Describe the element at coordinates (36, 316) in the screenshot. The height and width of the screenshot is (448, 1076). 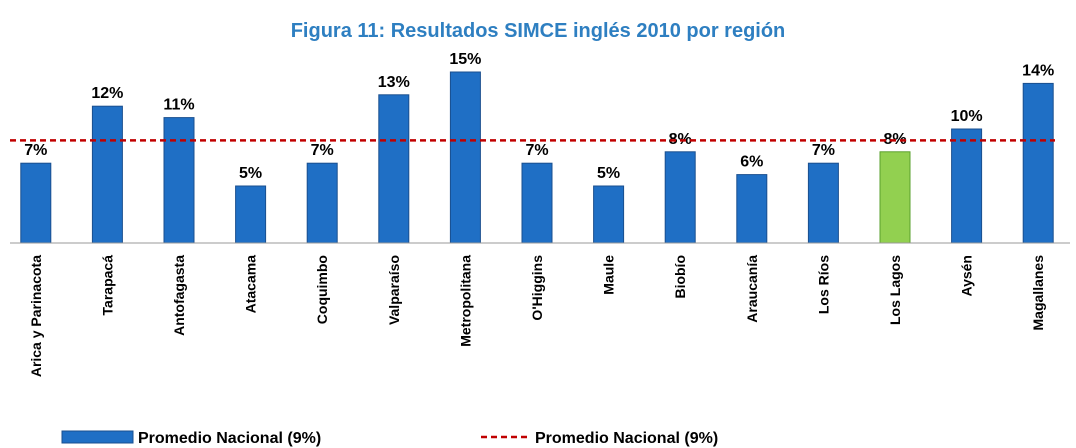
I see `x-tick-label: Arica y Parinacota` at that location.